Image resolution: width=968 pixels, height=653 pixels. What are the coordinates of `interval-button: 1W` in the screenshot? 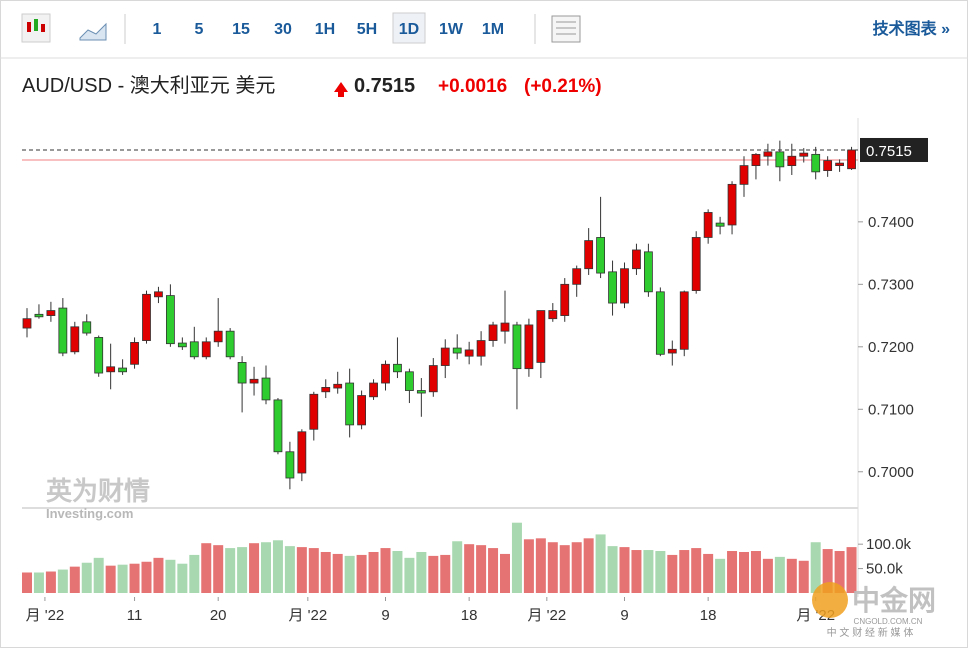 It's located at (451, 29).